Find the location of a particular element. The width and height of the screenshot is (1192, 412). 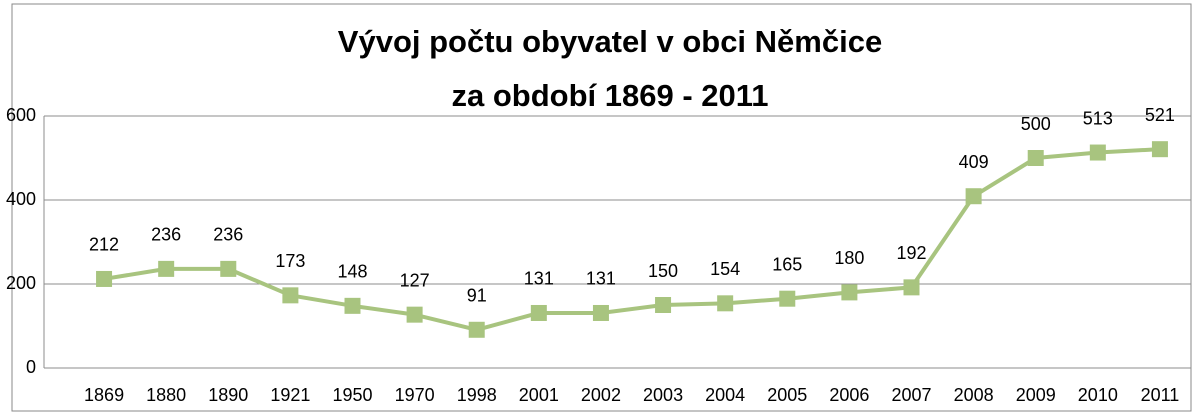

data-label: 409 is located at coordinates (974, 162).